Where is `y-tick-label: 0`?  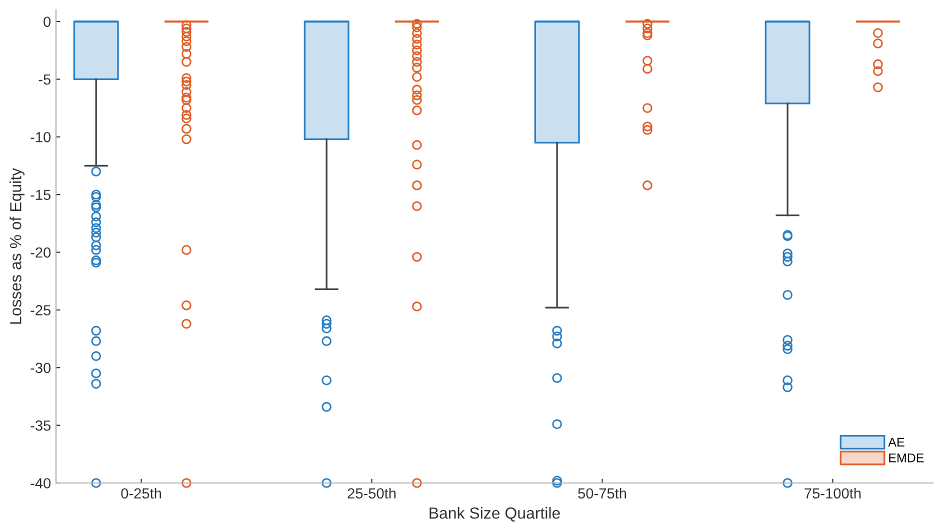
y-tick-label: 0 is located at coordinates (47, 21).